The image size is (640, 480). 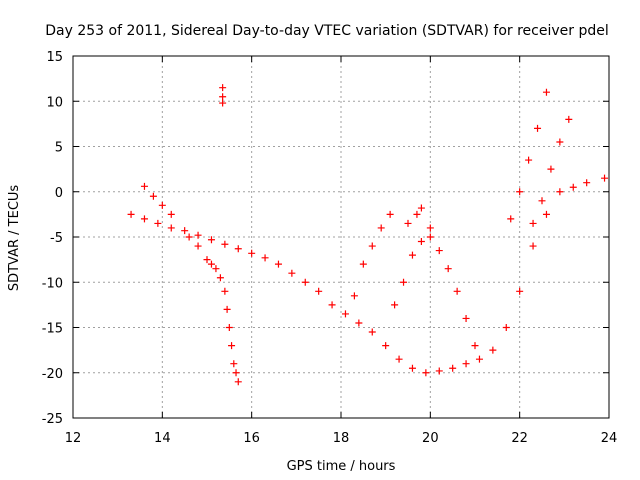 I want to click on x-tick-label: 12, so click(x=73, y=438).